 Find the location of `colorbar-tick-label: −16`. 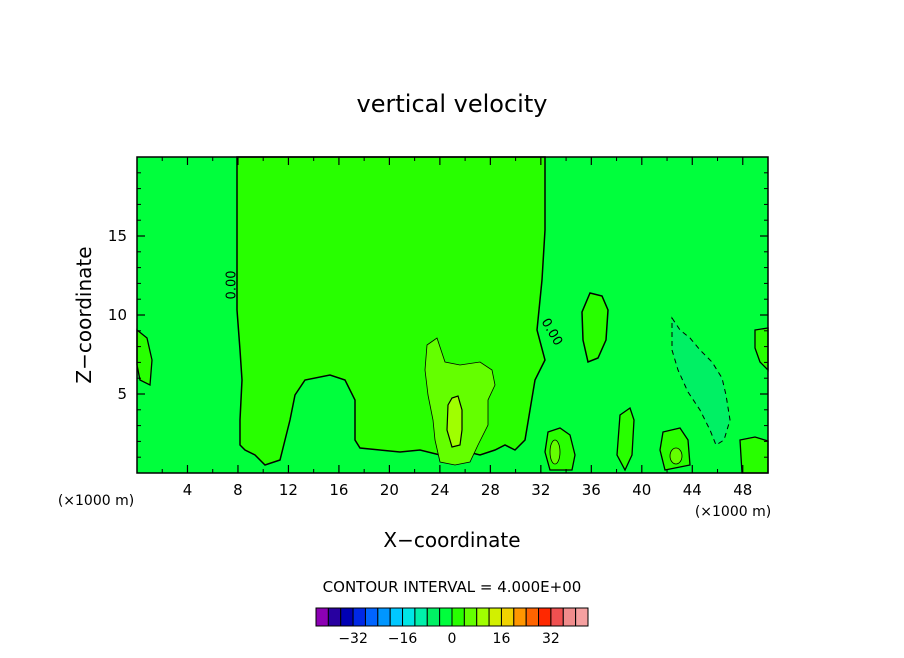

colorbar-tick-label: −16 is located at coordinates (403, 639).